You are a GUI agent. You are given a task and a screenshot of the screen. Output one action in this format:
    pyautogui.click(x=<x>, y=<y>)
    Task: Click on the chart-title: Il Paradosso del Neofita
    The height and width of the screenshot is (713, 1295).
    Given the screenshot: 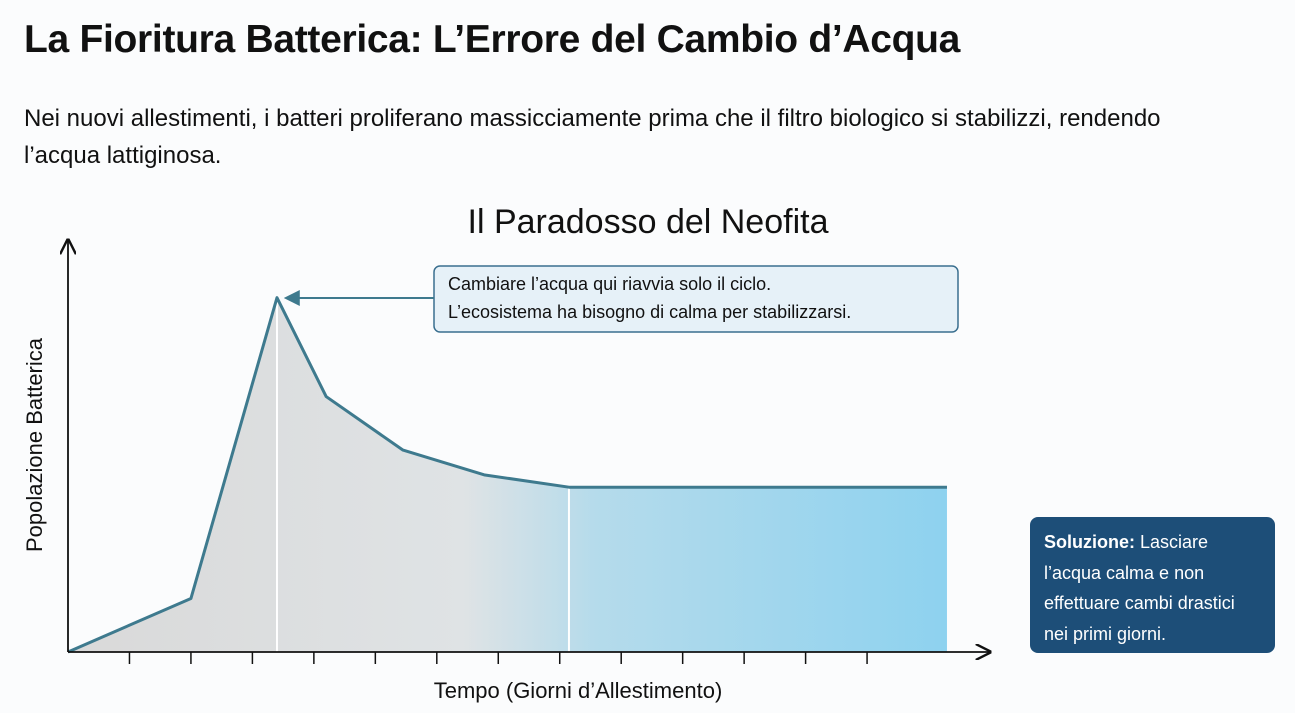 What is the action you would take?
    pyautogui.click(x=648, y=222)
    